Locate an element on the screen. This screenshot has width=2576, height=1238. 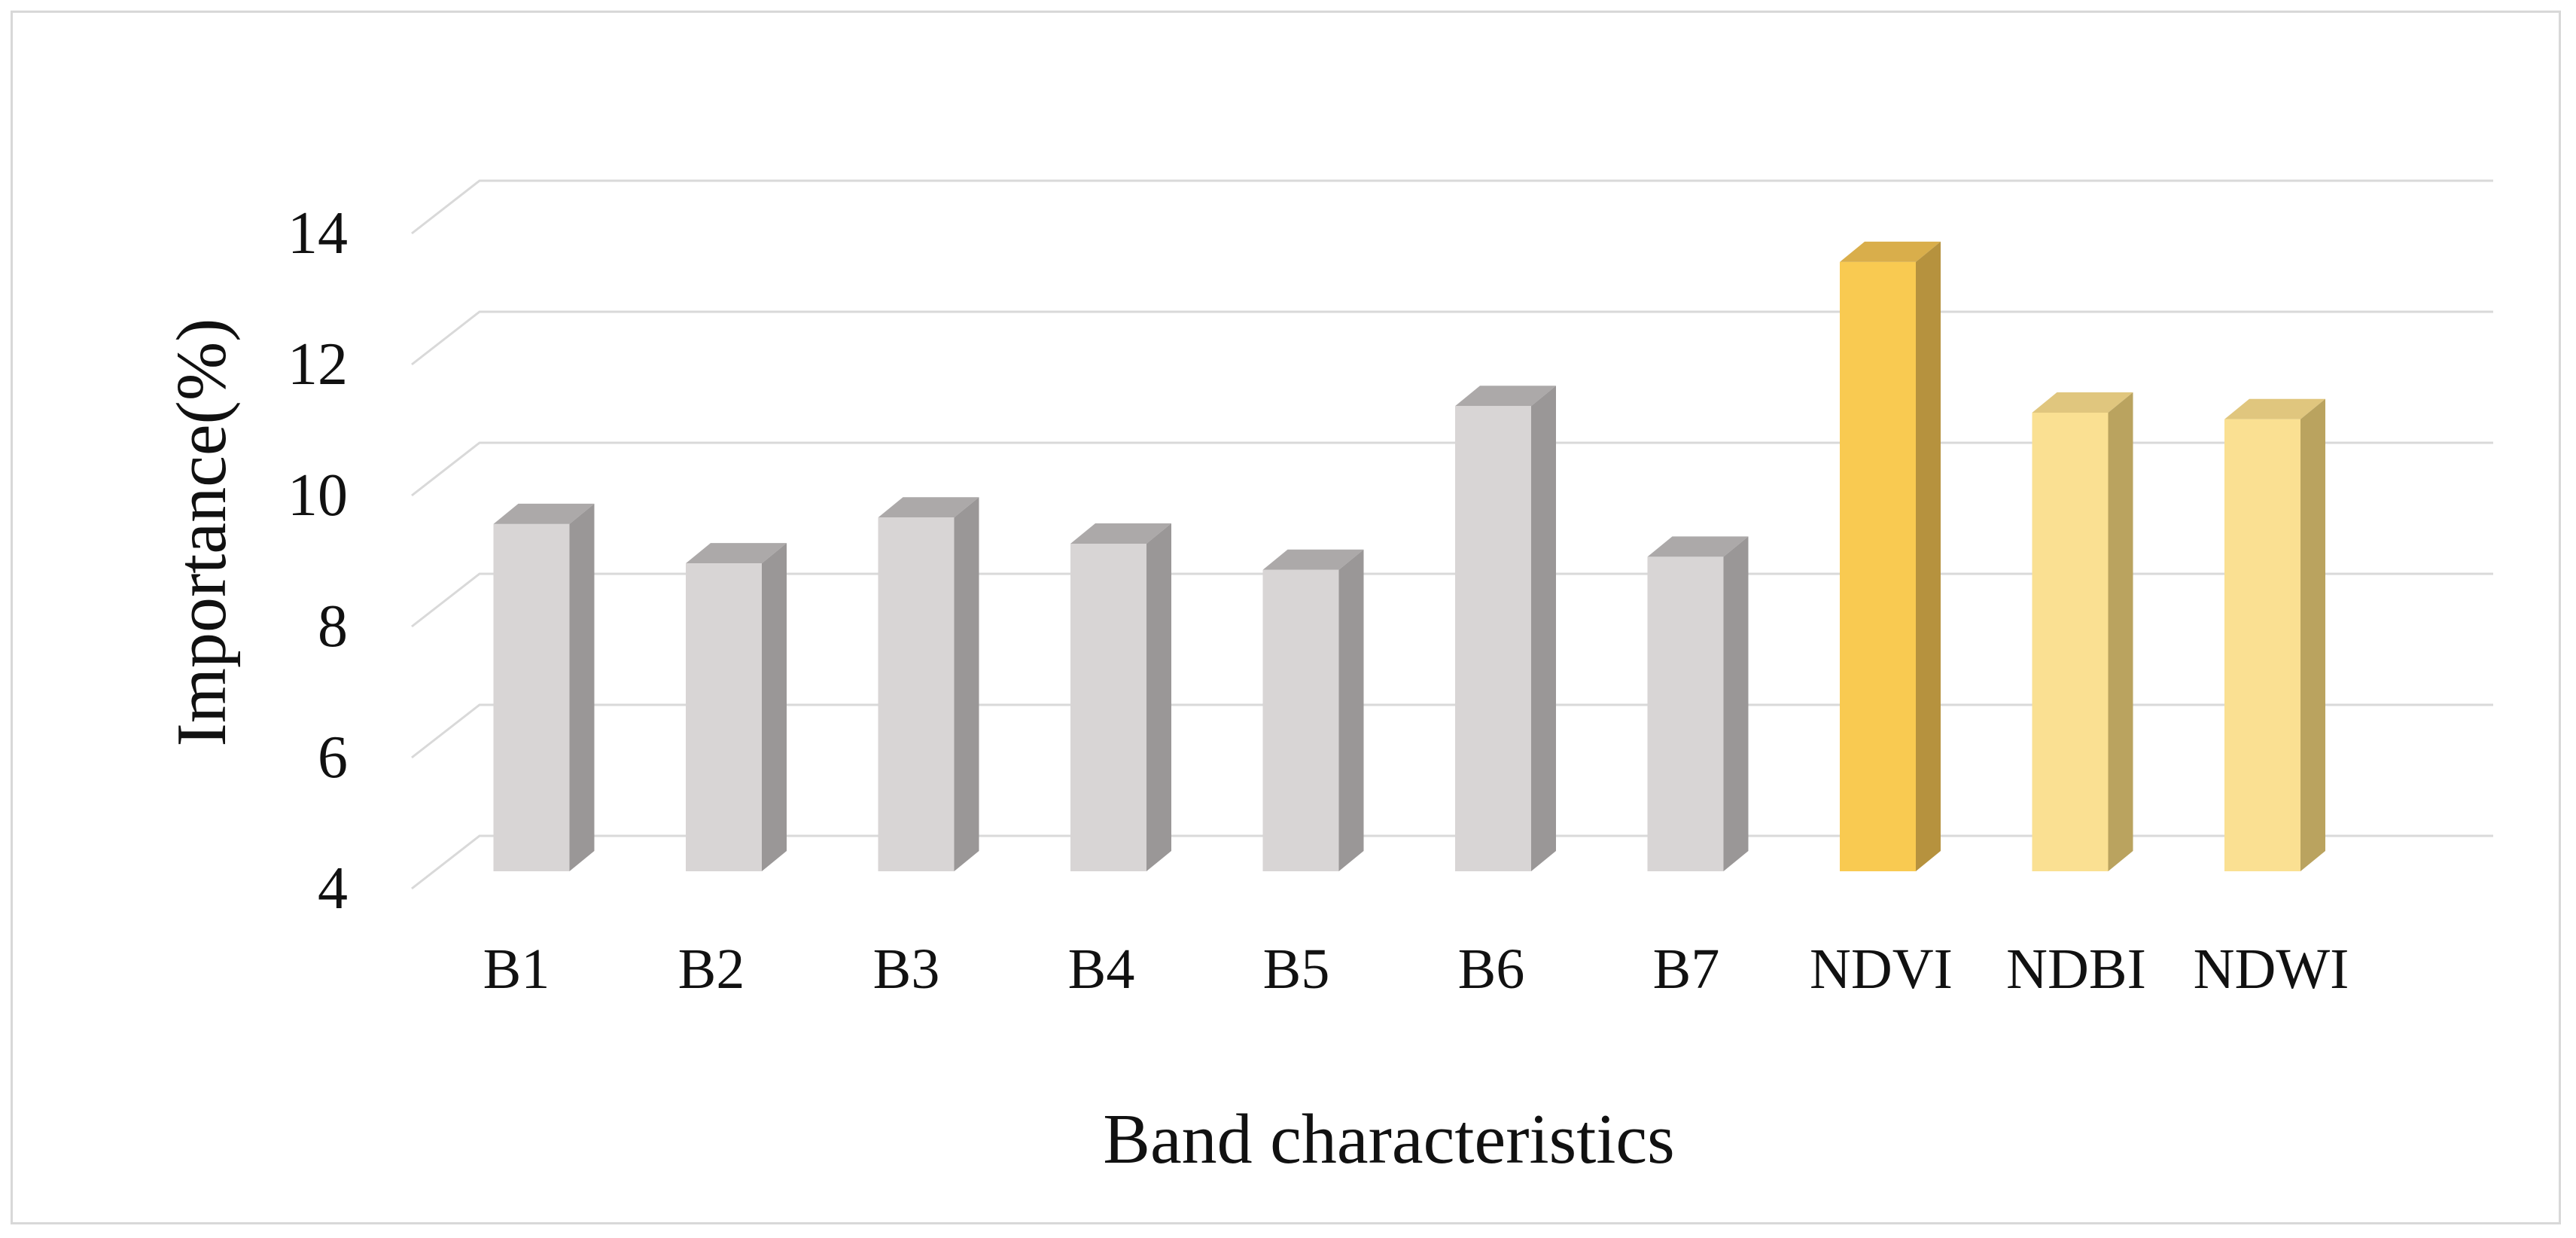
bar-top-NDVI is located at coordinates (1891, 252).